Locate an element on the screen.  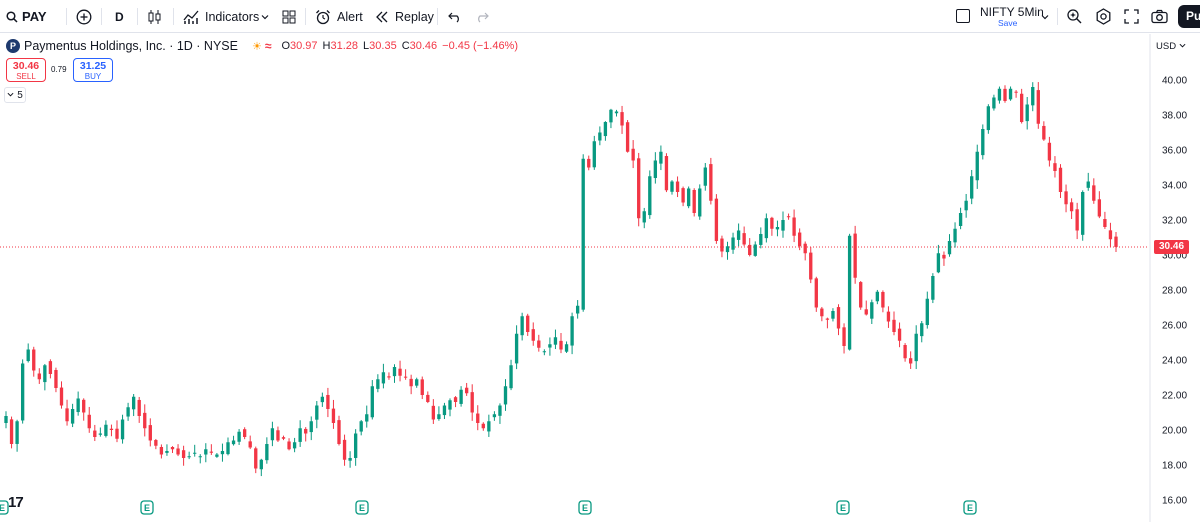
open-key: O is located at coordinates (286, 46).